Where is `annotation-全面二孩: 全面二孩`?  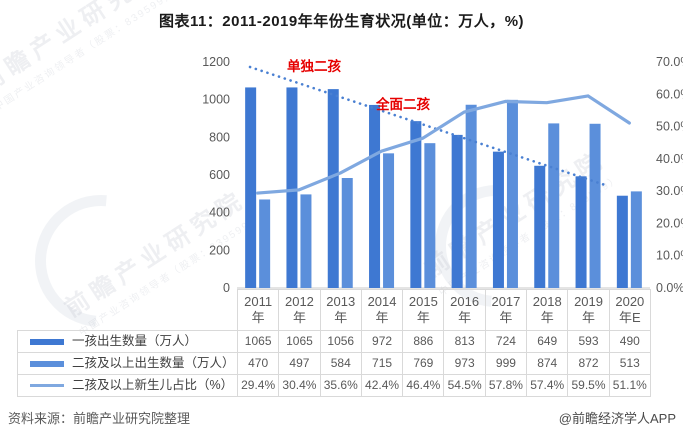
annotation-全面二孩: 全面二孩 is located at coordinates (402, 104).